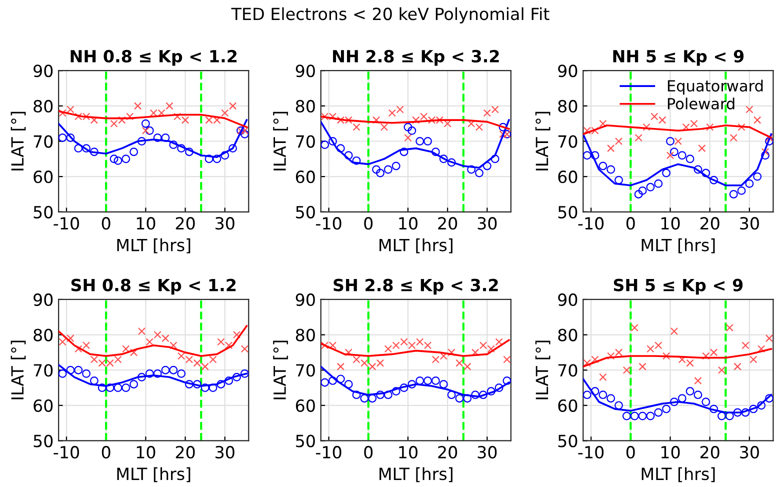  Describe the element at coordinates (153, 58) in the screenshot. I see `chart-title: NH 0.8 ≤ Kp < 1.2` at that location.